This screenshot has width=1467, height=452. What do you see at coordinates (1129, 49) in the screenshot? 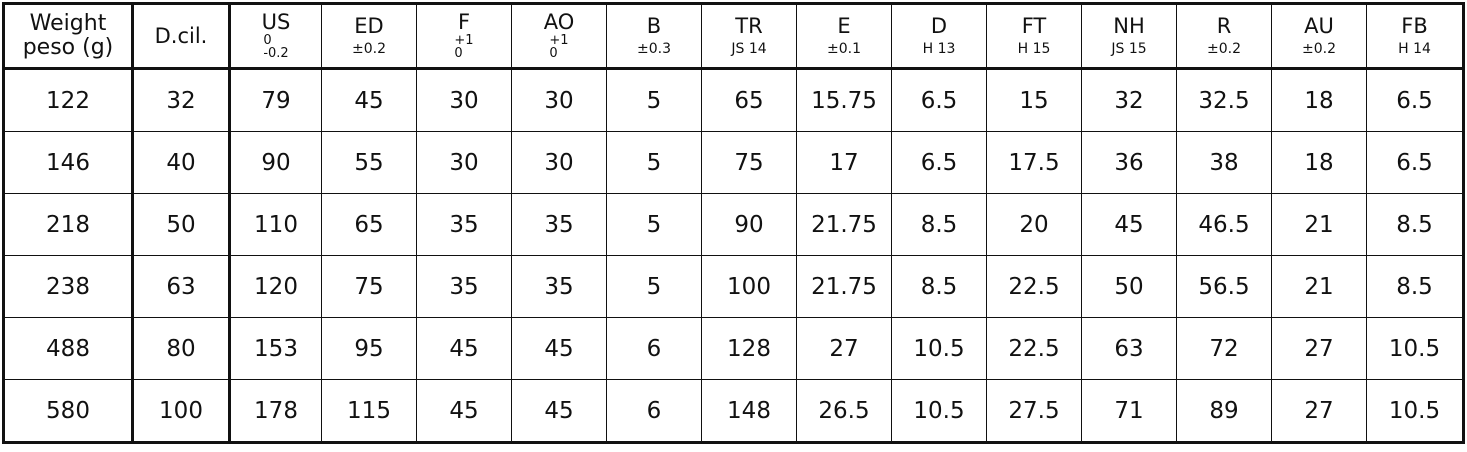
I see `tolerance: JS 15` at bounding box center [1129, 49].